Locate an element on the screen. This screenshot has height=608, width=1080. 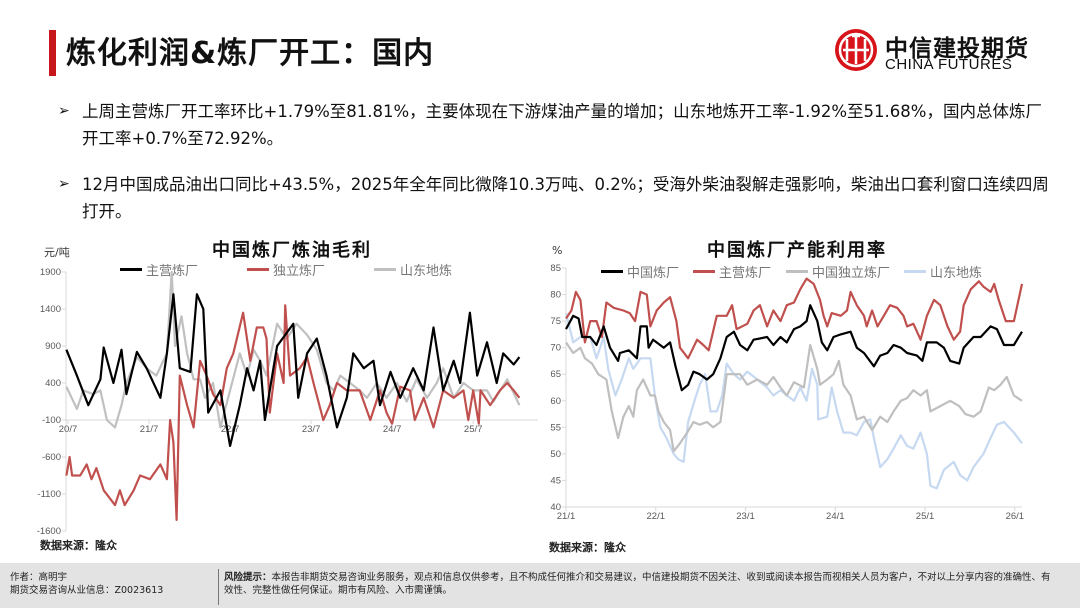
y-tick-label: 80 is located at coordinates (555, 295).